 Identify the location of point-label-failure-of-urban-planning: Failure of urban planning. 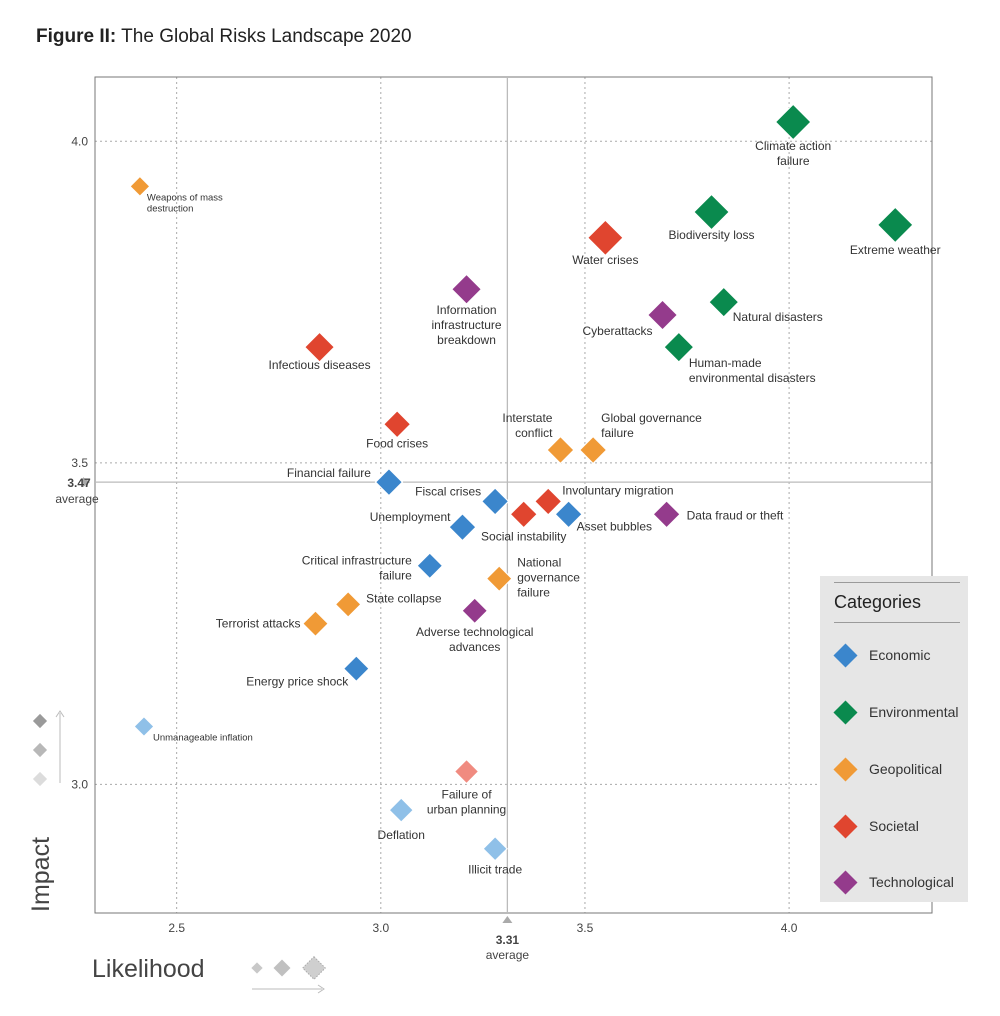
(466, 802).